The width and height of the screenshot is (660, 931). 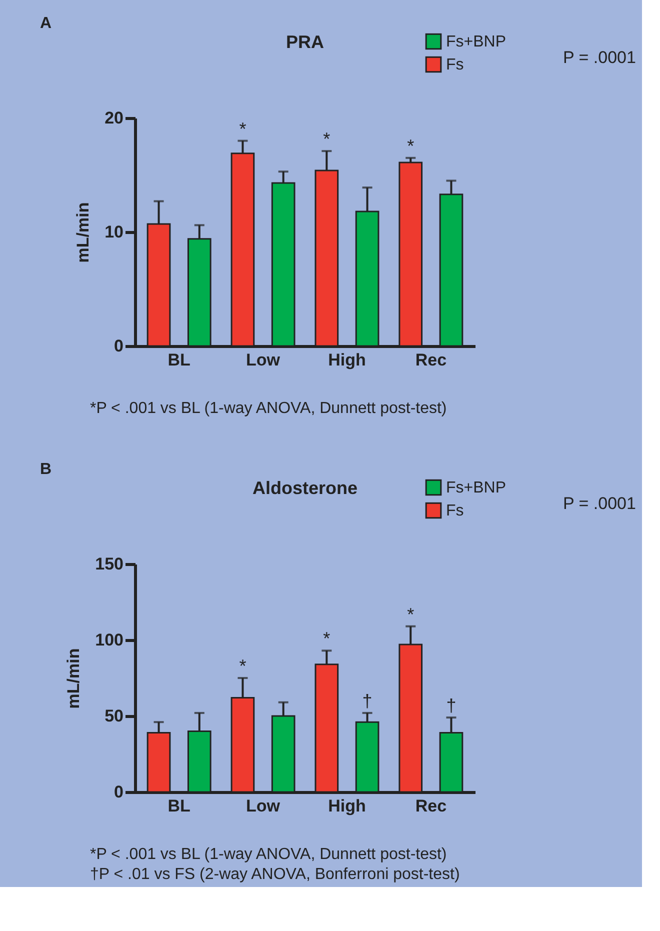 I want to click on chart-title: PRA, so click(x=305, y=42).